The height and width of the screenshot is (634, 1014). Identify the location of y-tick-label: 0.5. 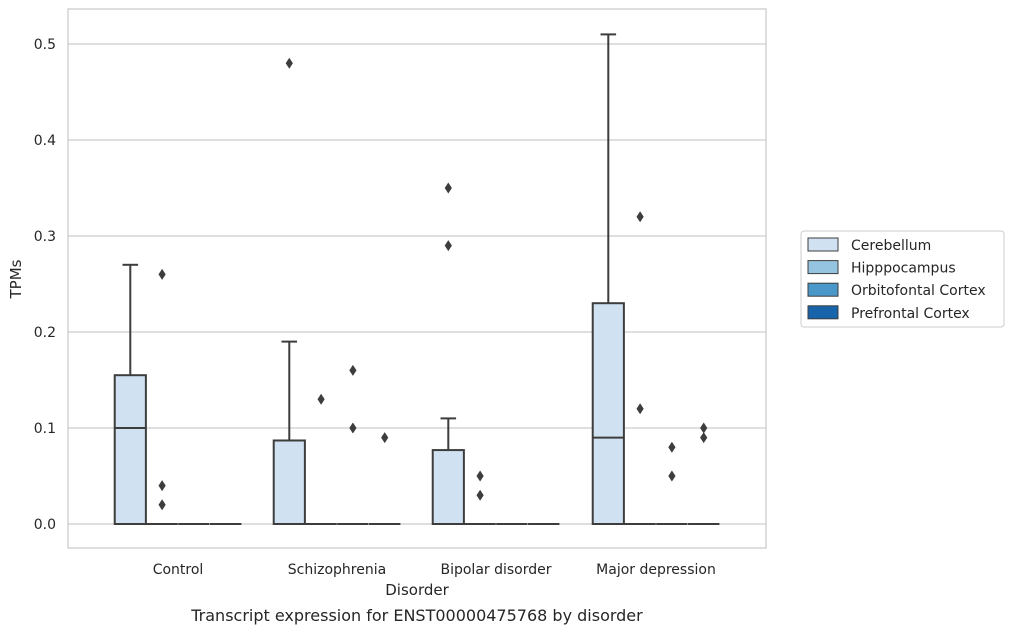
(45, 45).